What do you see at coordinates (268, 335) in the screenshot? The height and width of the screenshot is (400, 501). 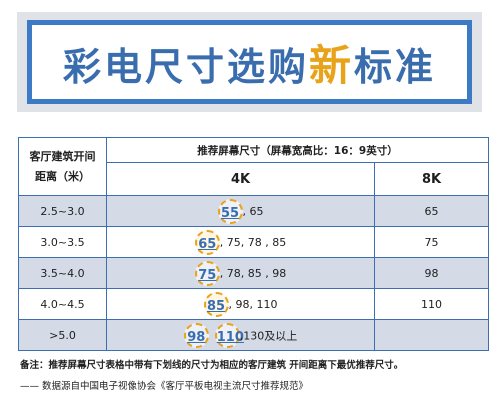 I see `other-sizes-text: ,130及以上` at bounding box center [268, 335].